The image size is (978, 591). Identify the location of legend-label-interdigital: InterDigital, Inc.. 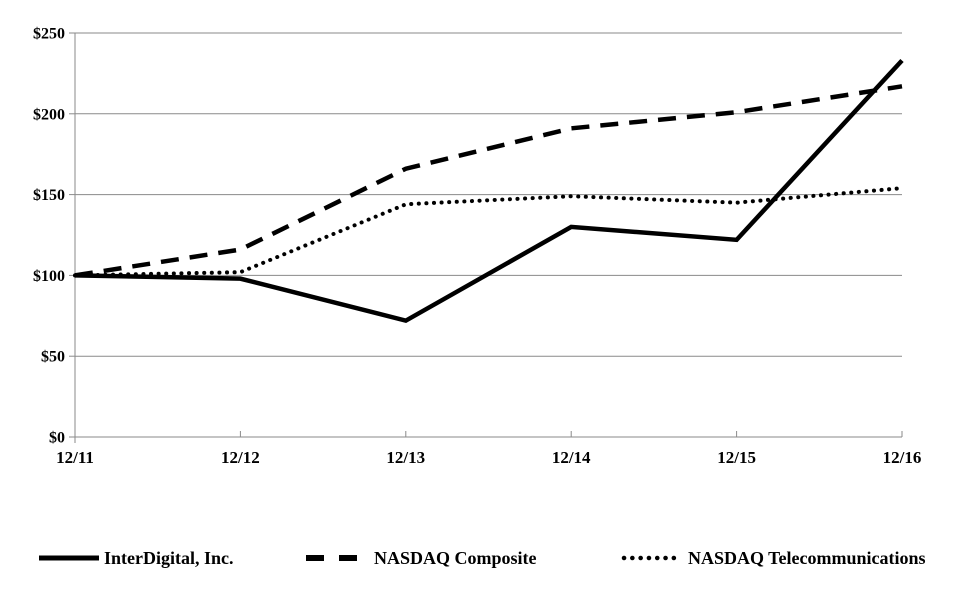
(169, 557).